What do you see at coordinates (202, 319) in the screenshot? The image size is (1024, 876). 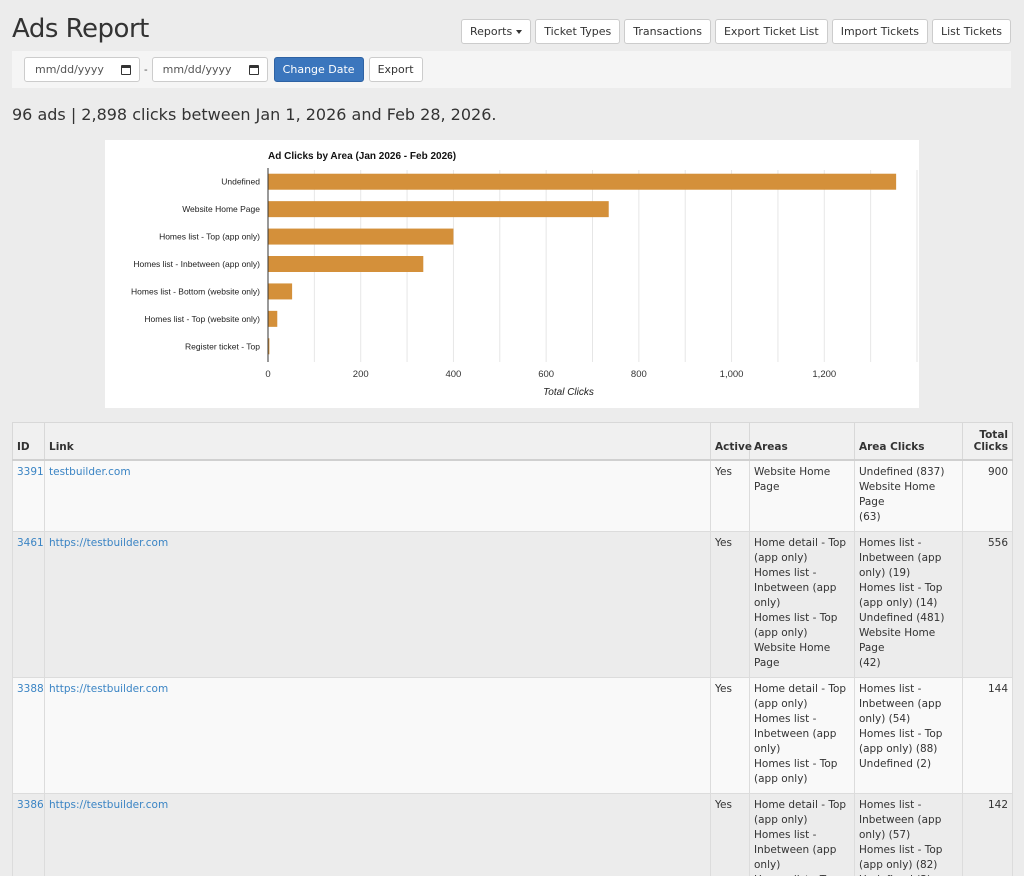 I see `chart-category-label: Homes list - Top (website only)` at bounding box center [202, 319].